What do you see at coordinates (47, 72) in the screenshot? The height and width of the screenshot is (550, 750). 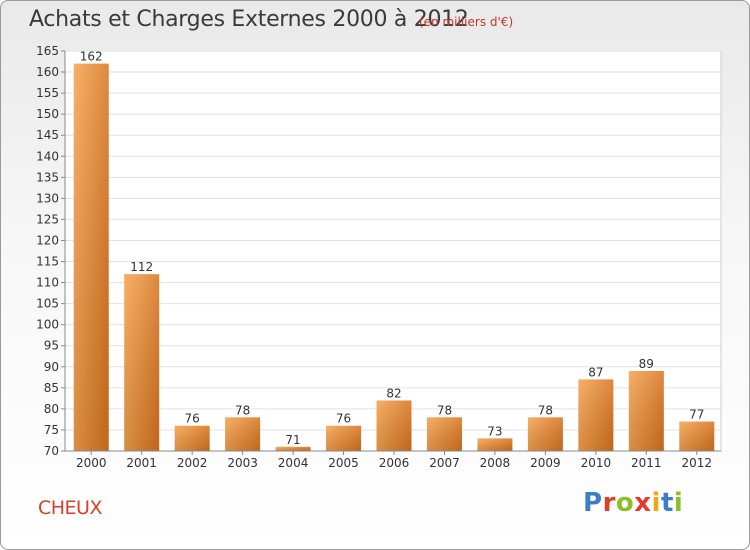 I see `y-tick-label: 160` at bounding box center [47, 72].